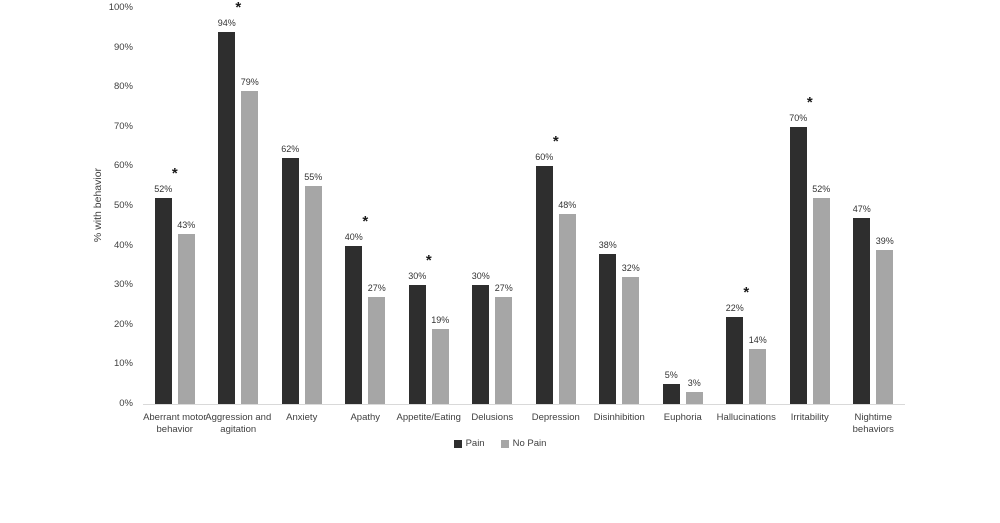 This screenshot has width=1000, height=523. What do you see at coordinates (504, 443) in the screenshot?
I see `legend-swatch-no-pain` at bounding box center [504, 443].